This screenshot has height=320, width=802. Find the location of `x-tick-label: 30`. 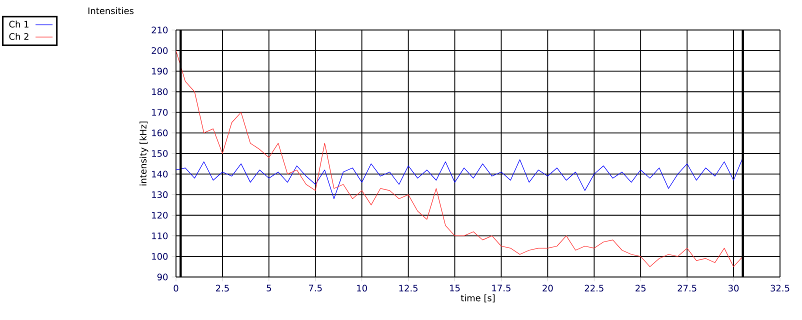

x-tick-label: 30 is located at coordinates (733, 288).